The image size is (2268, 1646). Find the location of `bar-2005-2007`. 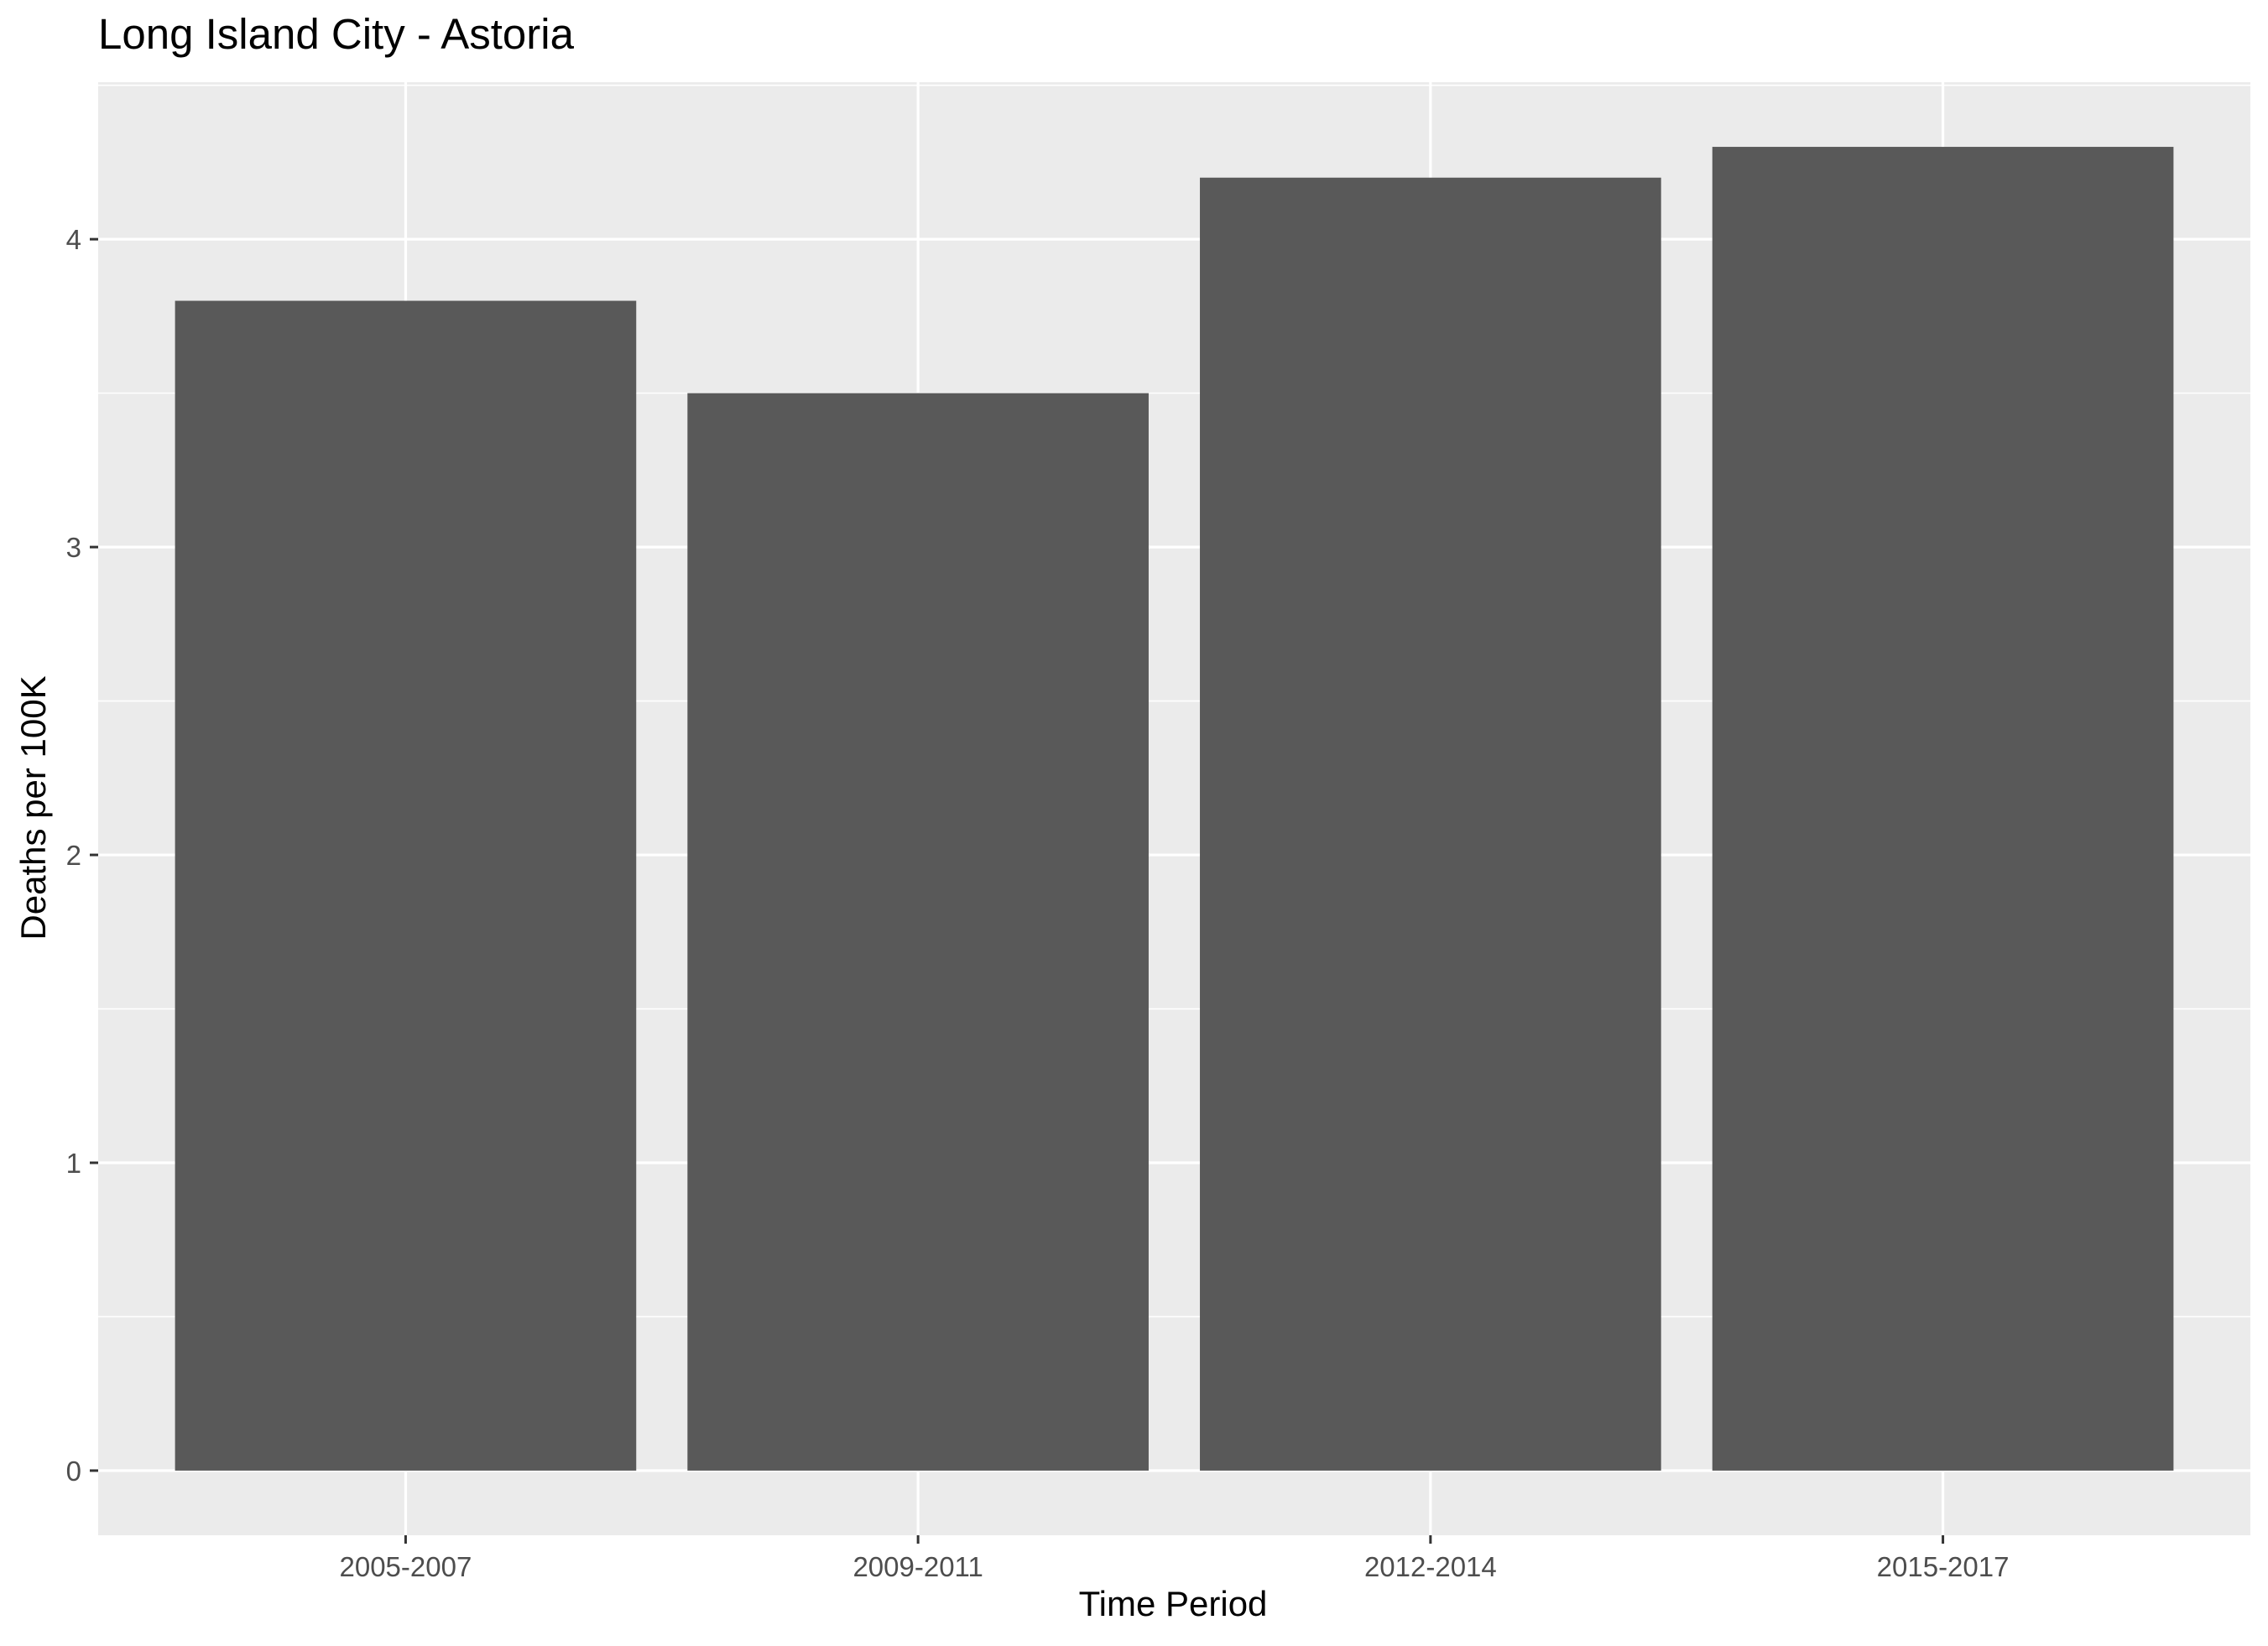

bar-2005-2007 is located at coordinates (406, 886).